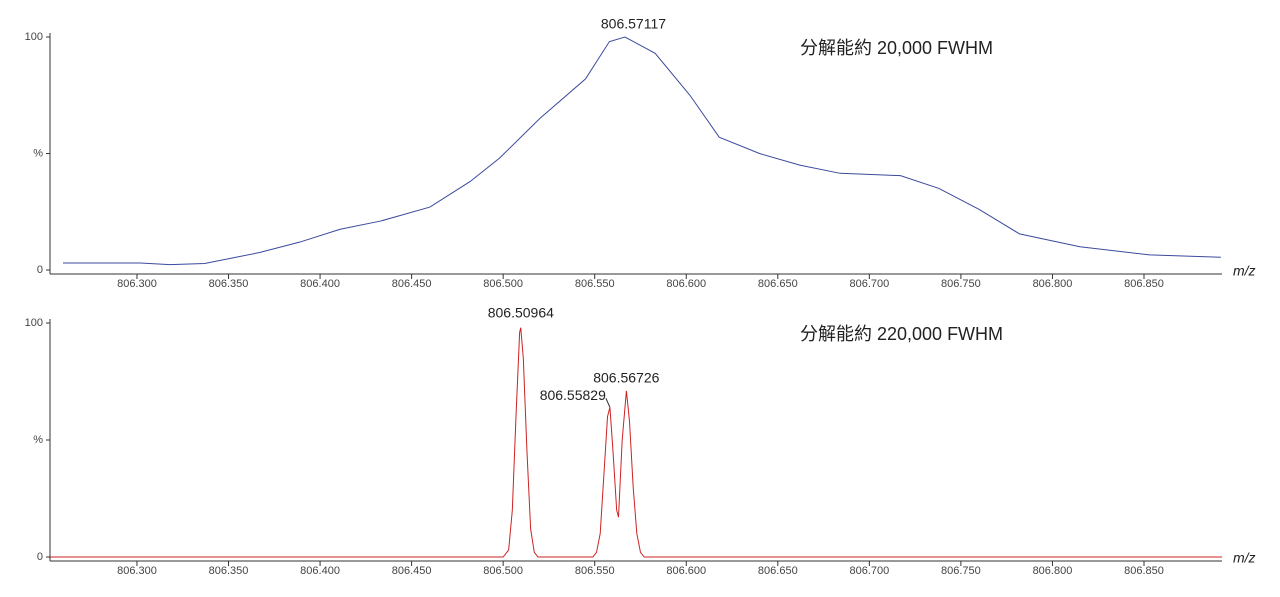 This screenshot has width=1280, height=597. Describe the element at coordinates (626, 378) in the screenshot. I see `peak-label: 806.56726` at that location.